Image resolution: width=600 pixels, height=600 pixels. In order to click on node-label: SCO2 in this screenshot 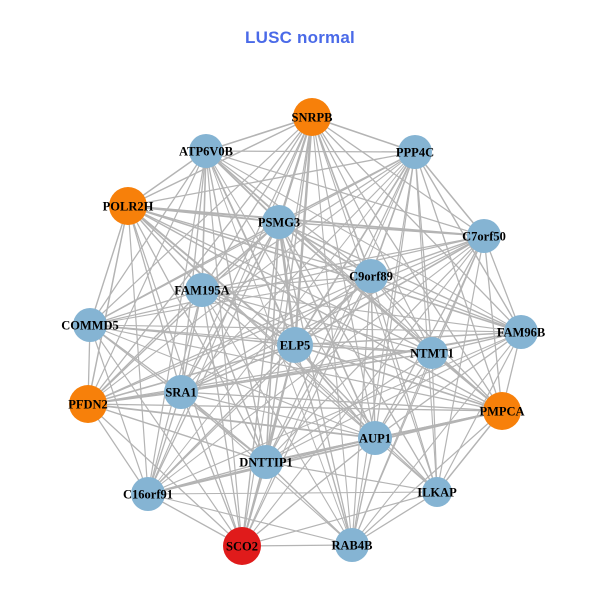, I will do `click(242, 547)`.